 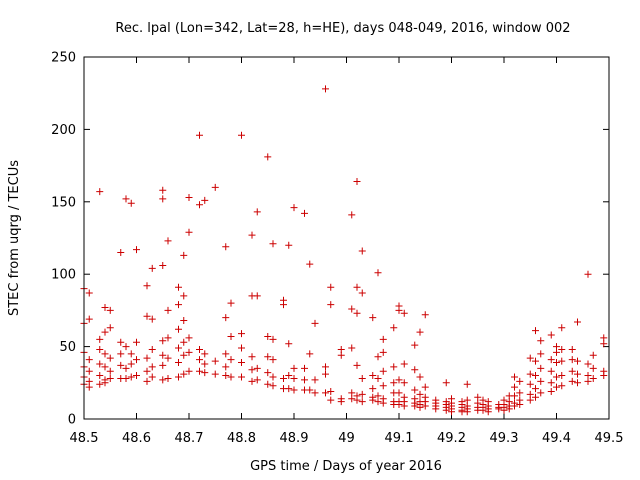 What do you see at coordinates (189, 438) in the screenshot?
I see `x-tick-label: 48.7` at bounding box center [189, 438].